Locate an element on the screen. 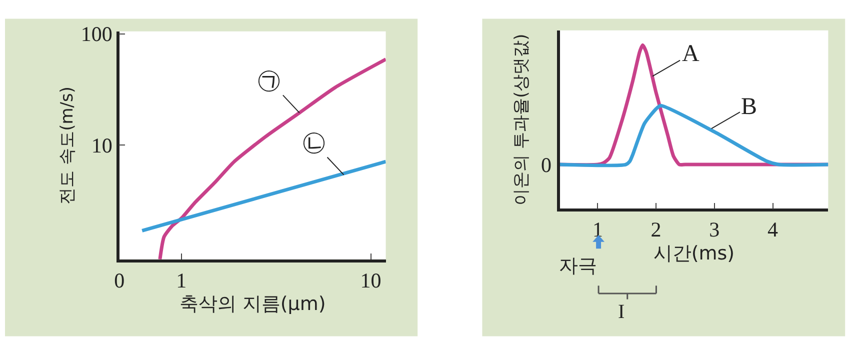 The width and height of the screenshot is (863, 348). annotation: ㉠ is located at coordinates (269, 81).